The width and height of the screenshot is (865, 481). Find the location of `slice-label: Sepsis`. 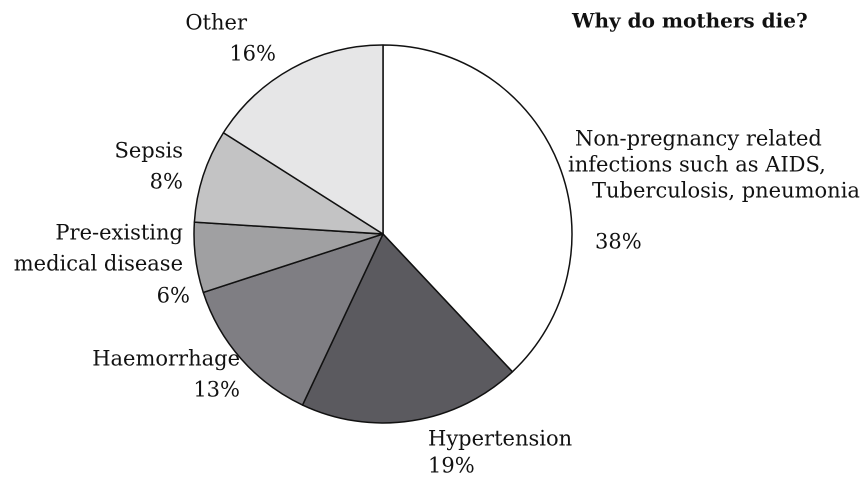

slice-label: Sepsis is located at coordinates (148, 151).